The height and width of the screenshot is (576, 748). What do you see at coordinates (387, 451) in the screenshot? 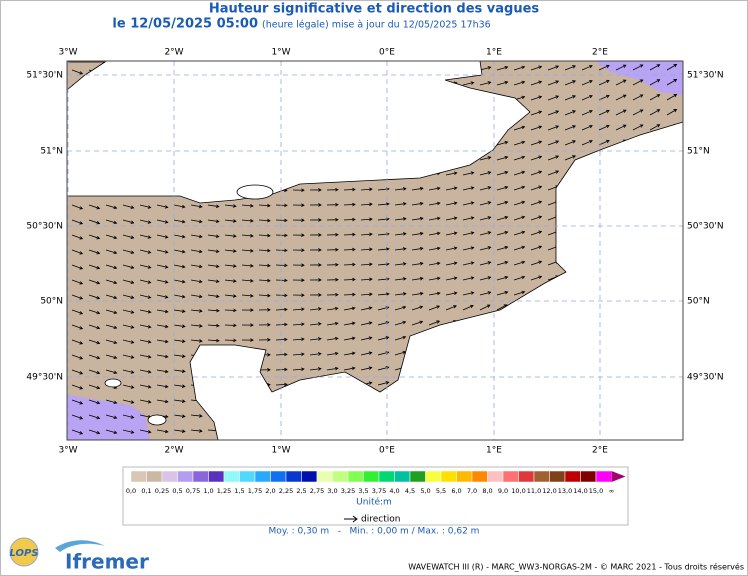
I see `lon-label: 0°E` at bounding box center [387, 451].